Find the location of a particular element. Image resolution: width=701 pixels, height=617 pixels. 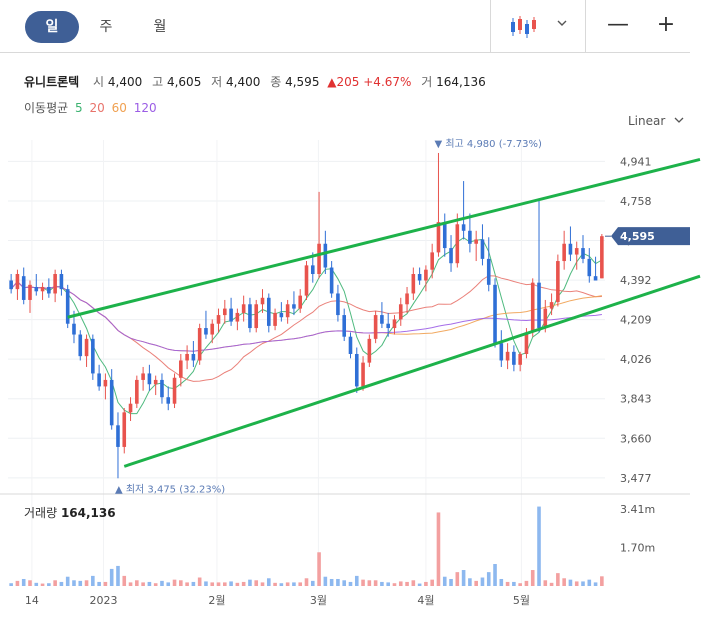

tab-daily: 일 is located at coordinates (52, 27).